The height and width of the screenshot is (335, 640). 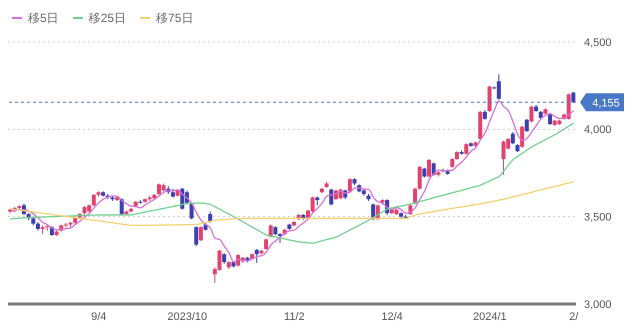 What do you see at coordinates (598, 42) in the screenshot?
I see `y-tick-label: 4,500` at bounding box center [598, 42].